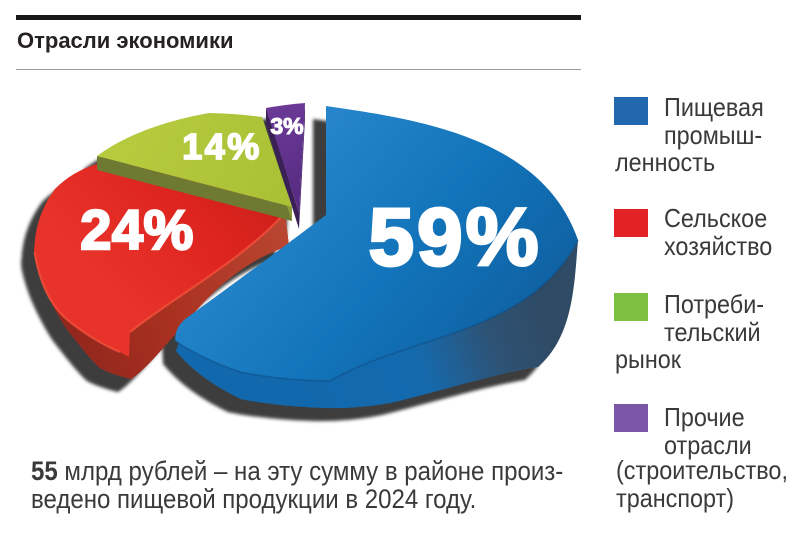 The image size is (800, 540). Describe the element at coordinates (454, 237) in the screenshot. I see `svg-text: 59%` at that location.